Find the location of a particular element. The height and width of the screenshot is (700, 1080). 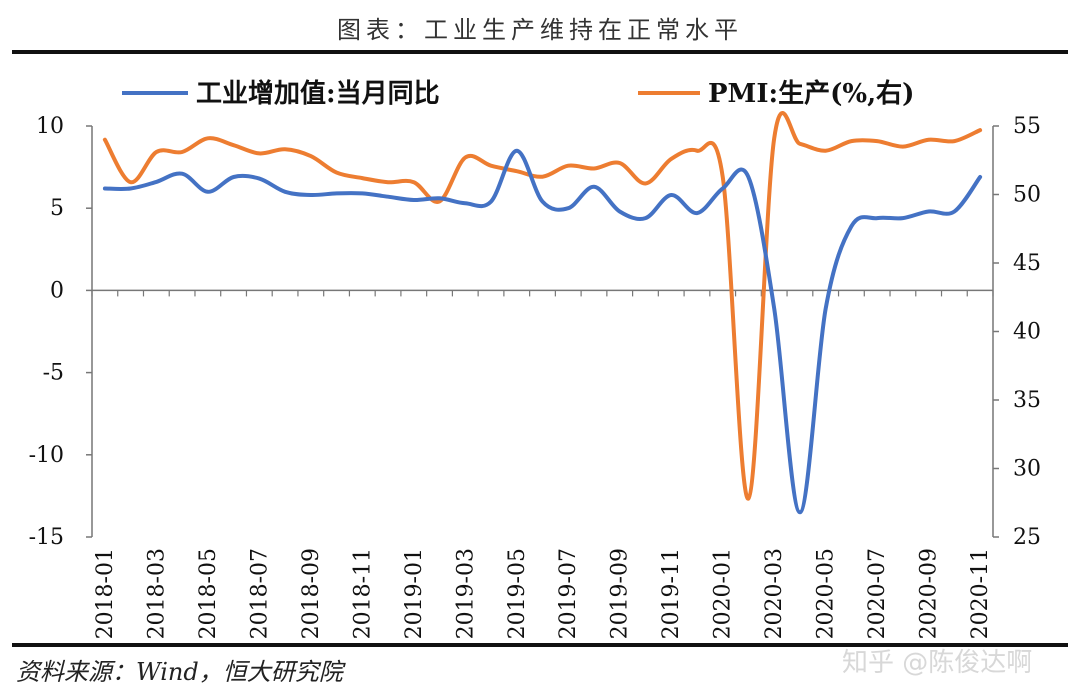

x-tick-label: 2018-11 is located at coordinates (362, 593).